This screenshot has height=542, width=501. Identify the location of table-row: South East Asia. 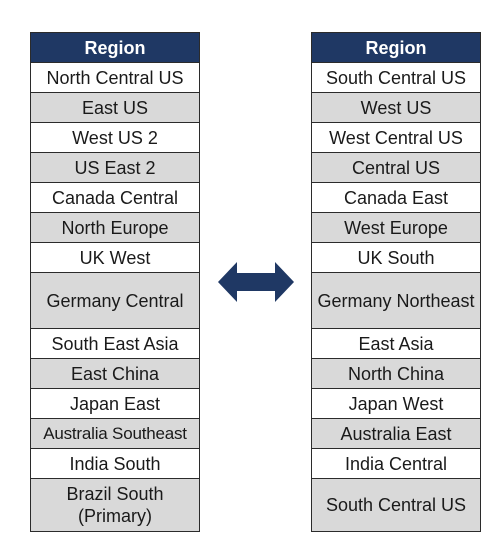
(115, 343).